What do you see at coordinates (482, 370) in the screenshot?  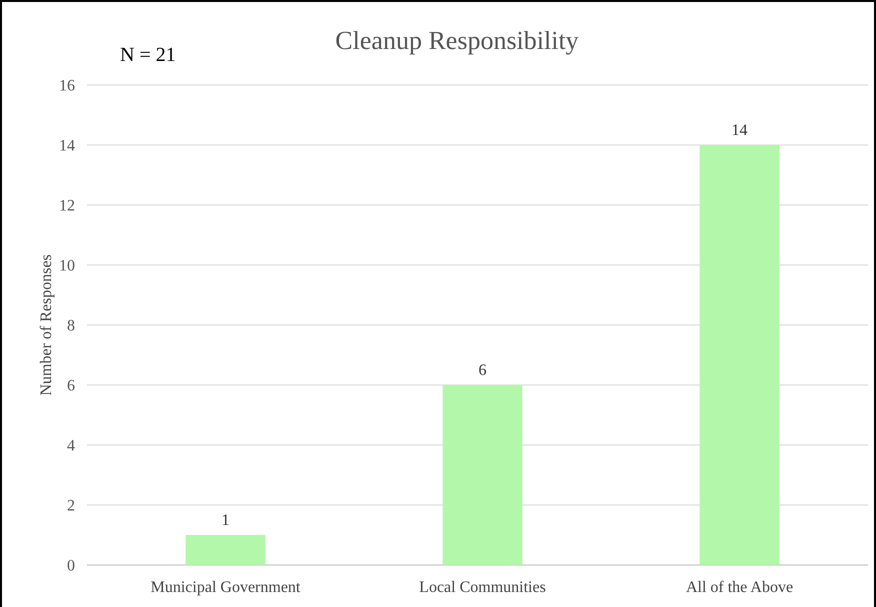 I see `data-label: 6` at bounding box center [482, 370].